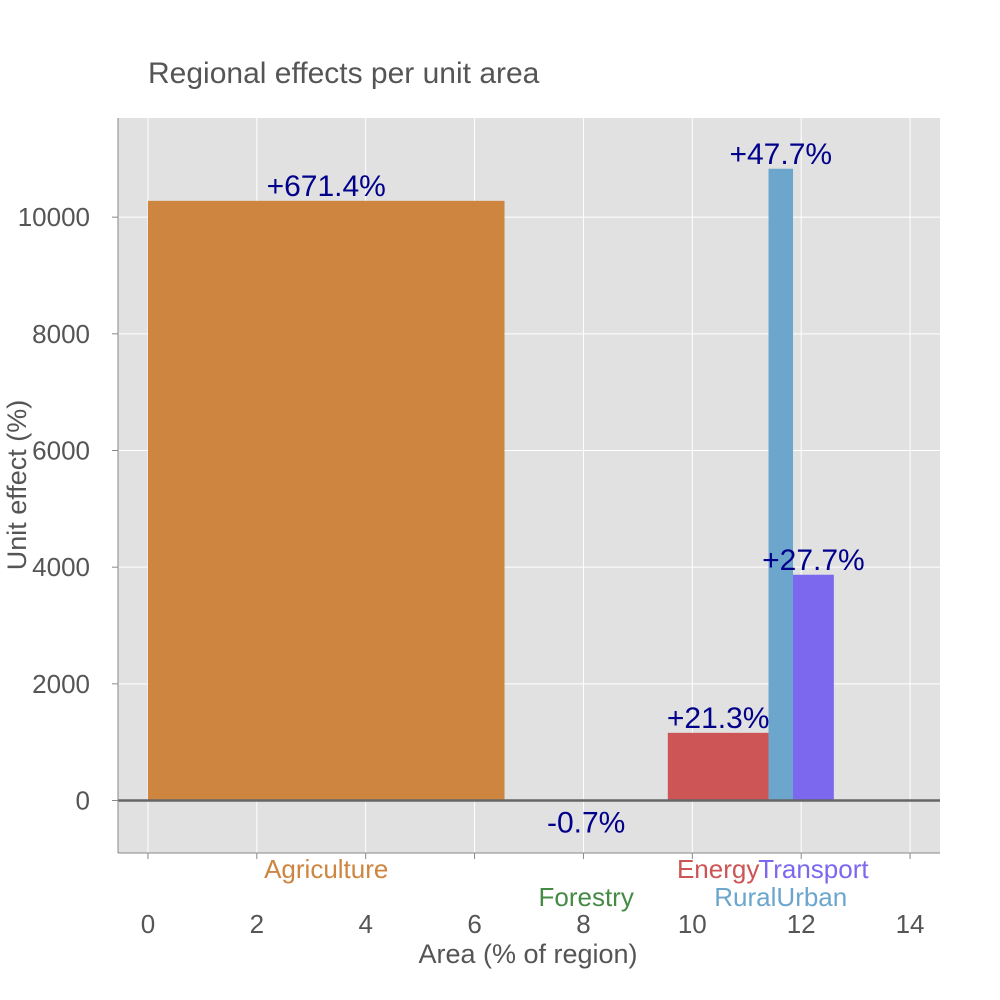 The height and width of the screenshot is (1000, 1000). Describe the element at coordinates (326, 869) in the screenshot. I see `category-label: Agriculture` at that location.